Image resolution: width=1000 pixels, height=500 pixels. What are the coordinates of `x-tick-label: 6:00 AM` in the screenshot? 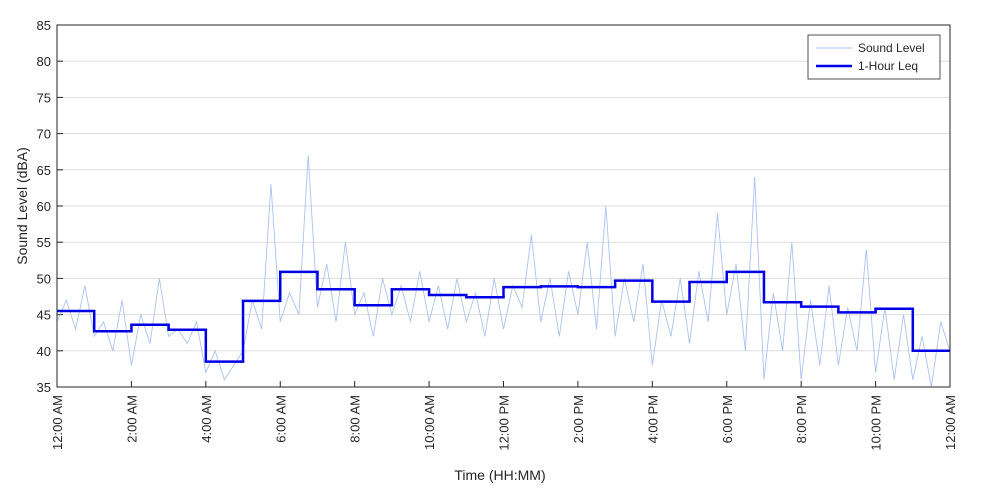 It's located at (280, 419).